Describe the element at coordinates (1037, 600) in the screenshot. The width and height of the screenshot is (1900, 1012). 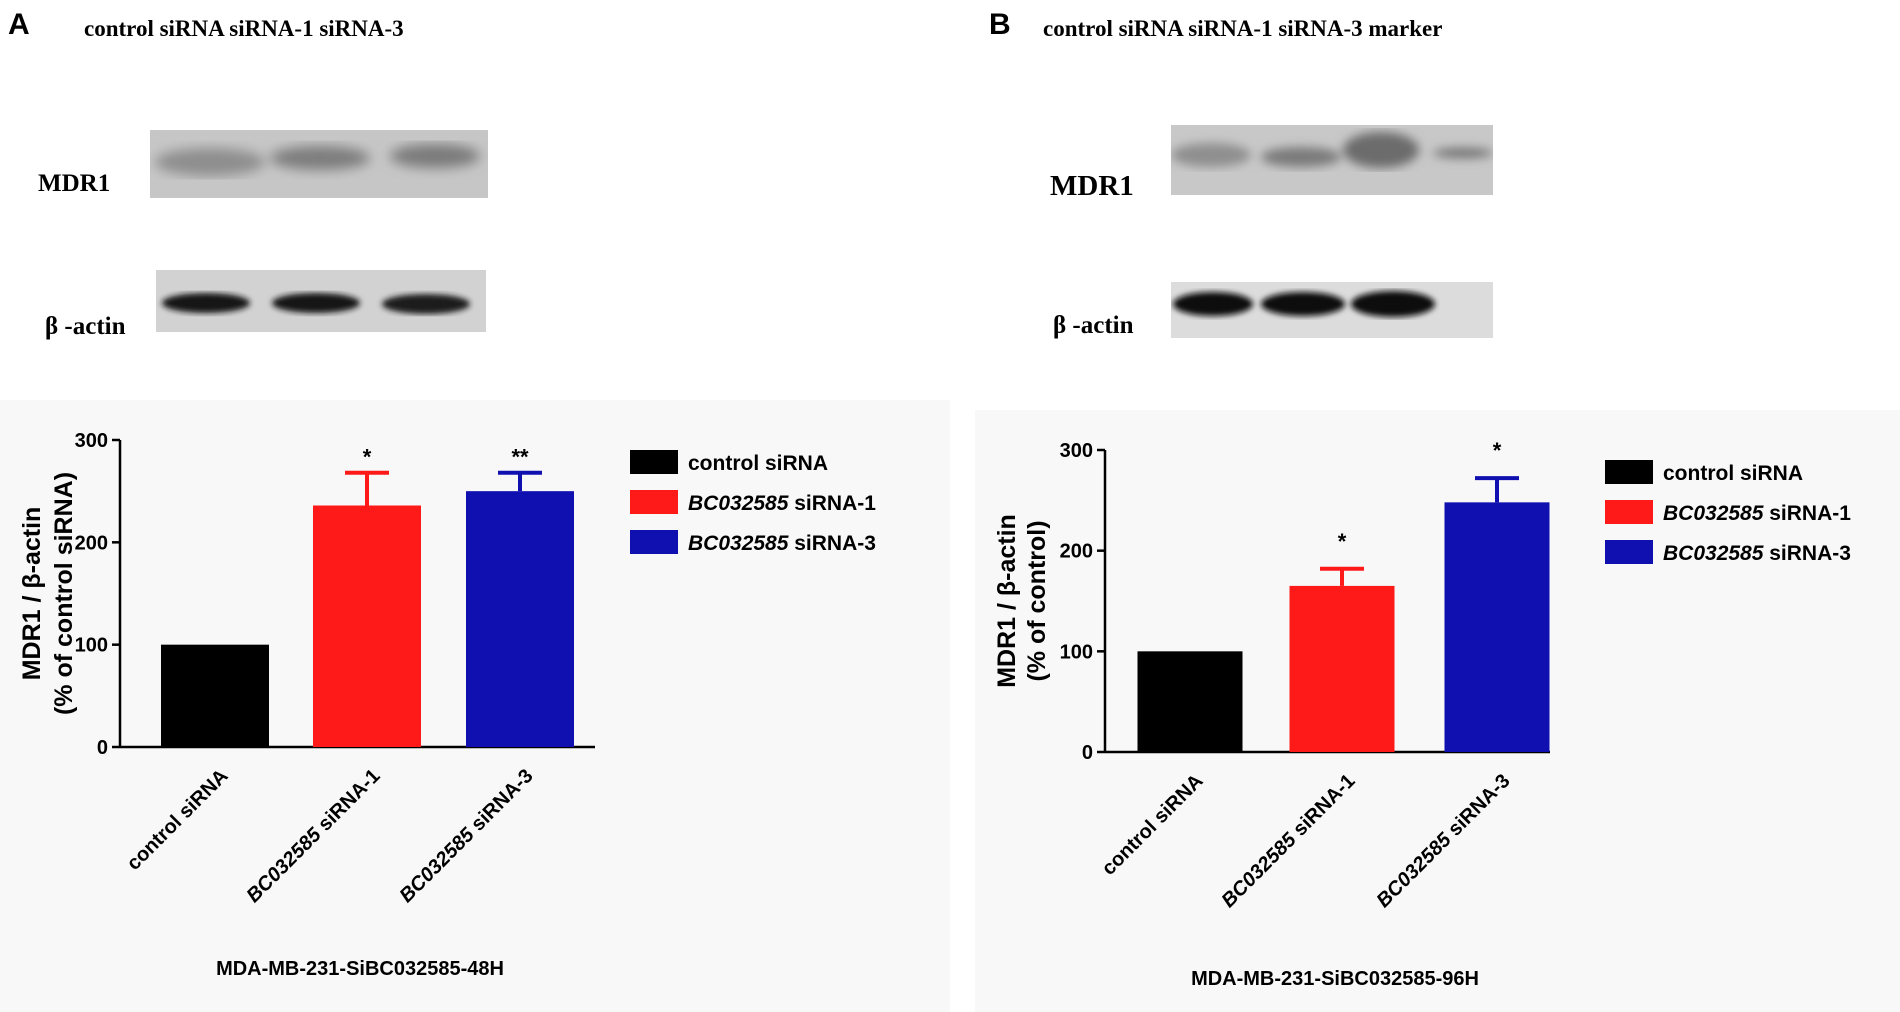
I see `y-axis-title: (% of control)` at that location.